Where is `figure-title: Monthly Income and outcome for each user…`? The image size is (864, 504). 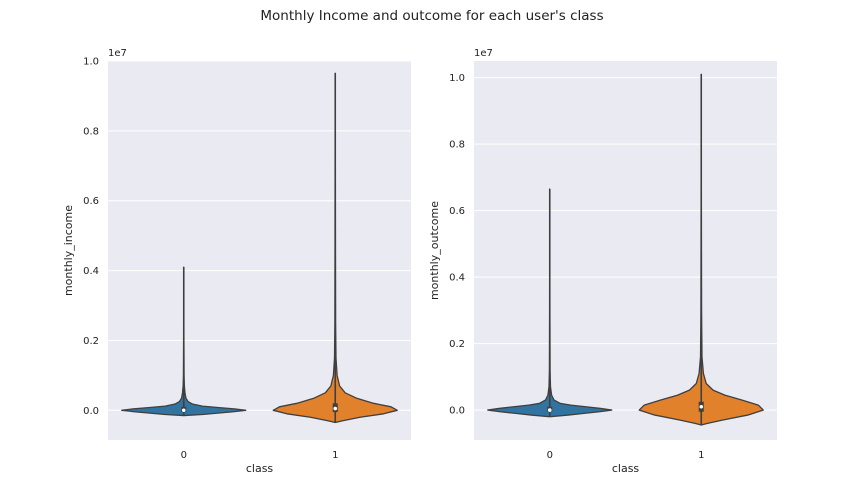 figure-title: Monthly Income and outcome for each user… is located at coordinates (432, 16).